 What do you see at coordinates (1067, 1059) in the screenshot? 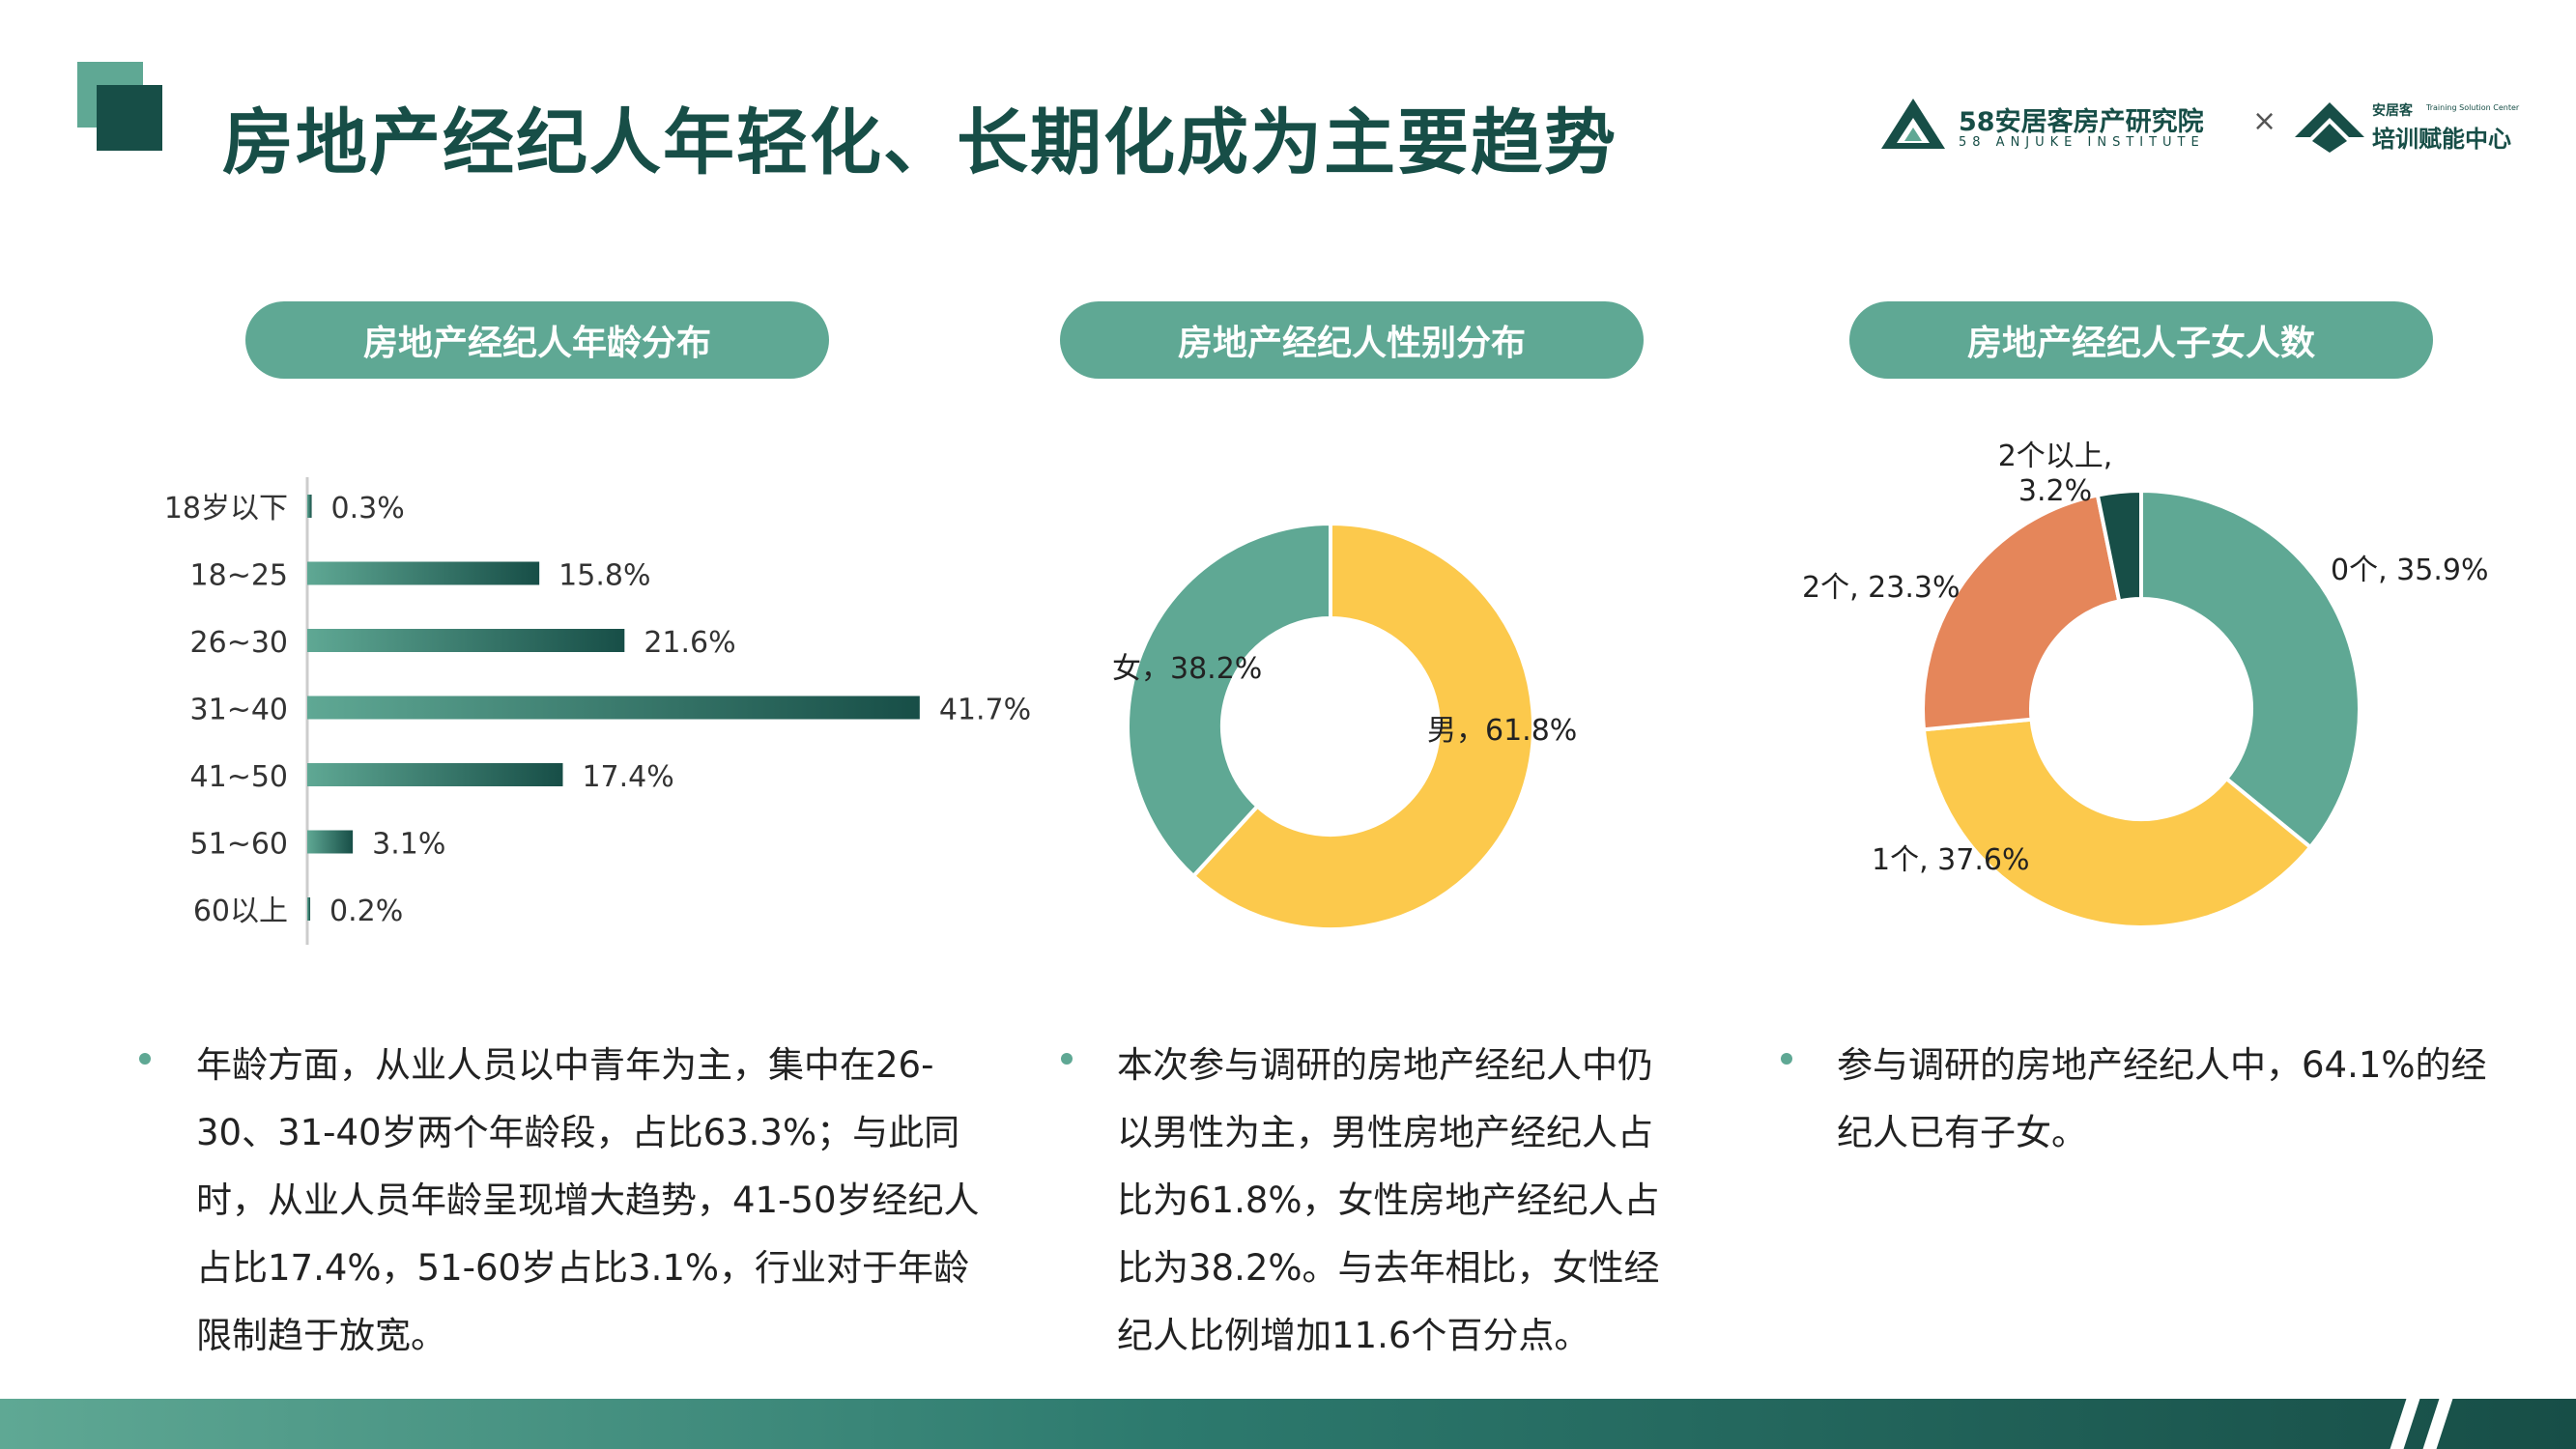
I see `gender-bullet` at bounding box center [1067, 1059].